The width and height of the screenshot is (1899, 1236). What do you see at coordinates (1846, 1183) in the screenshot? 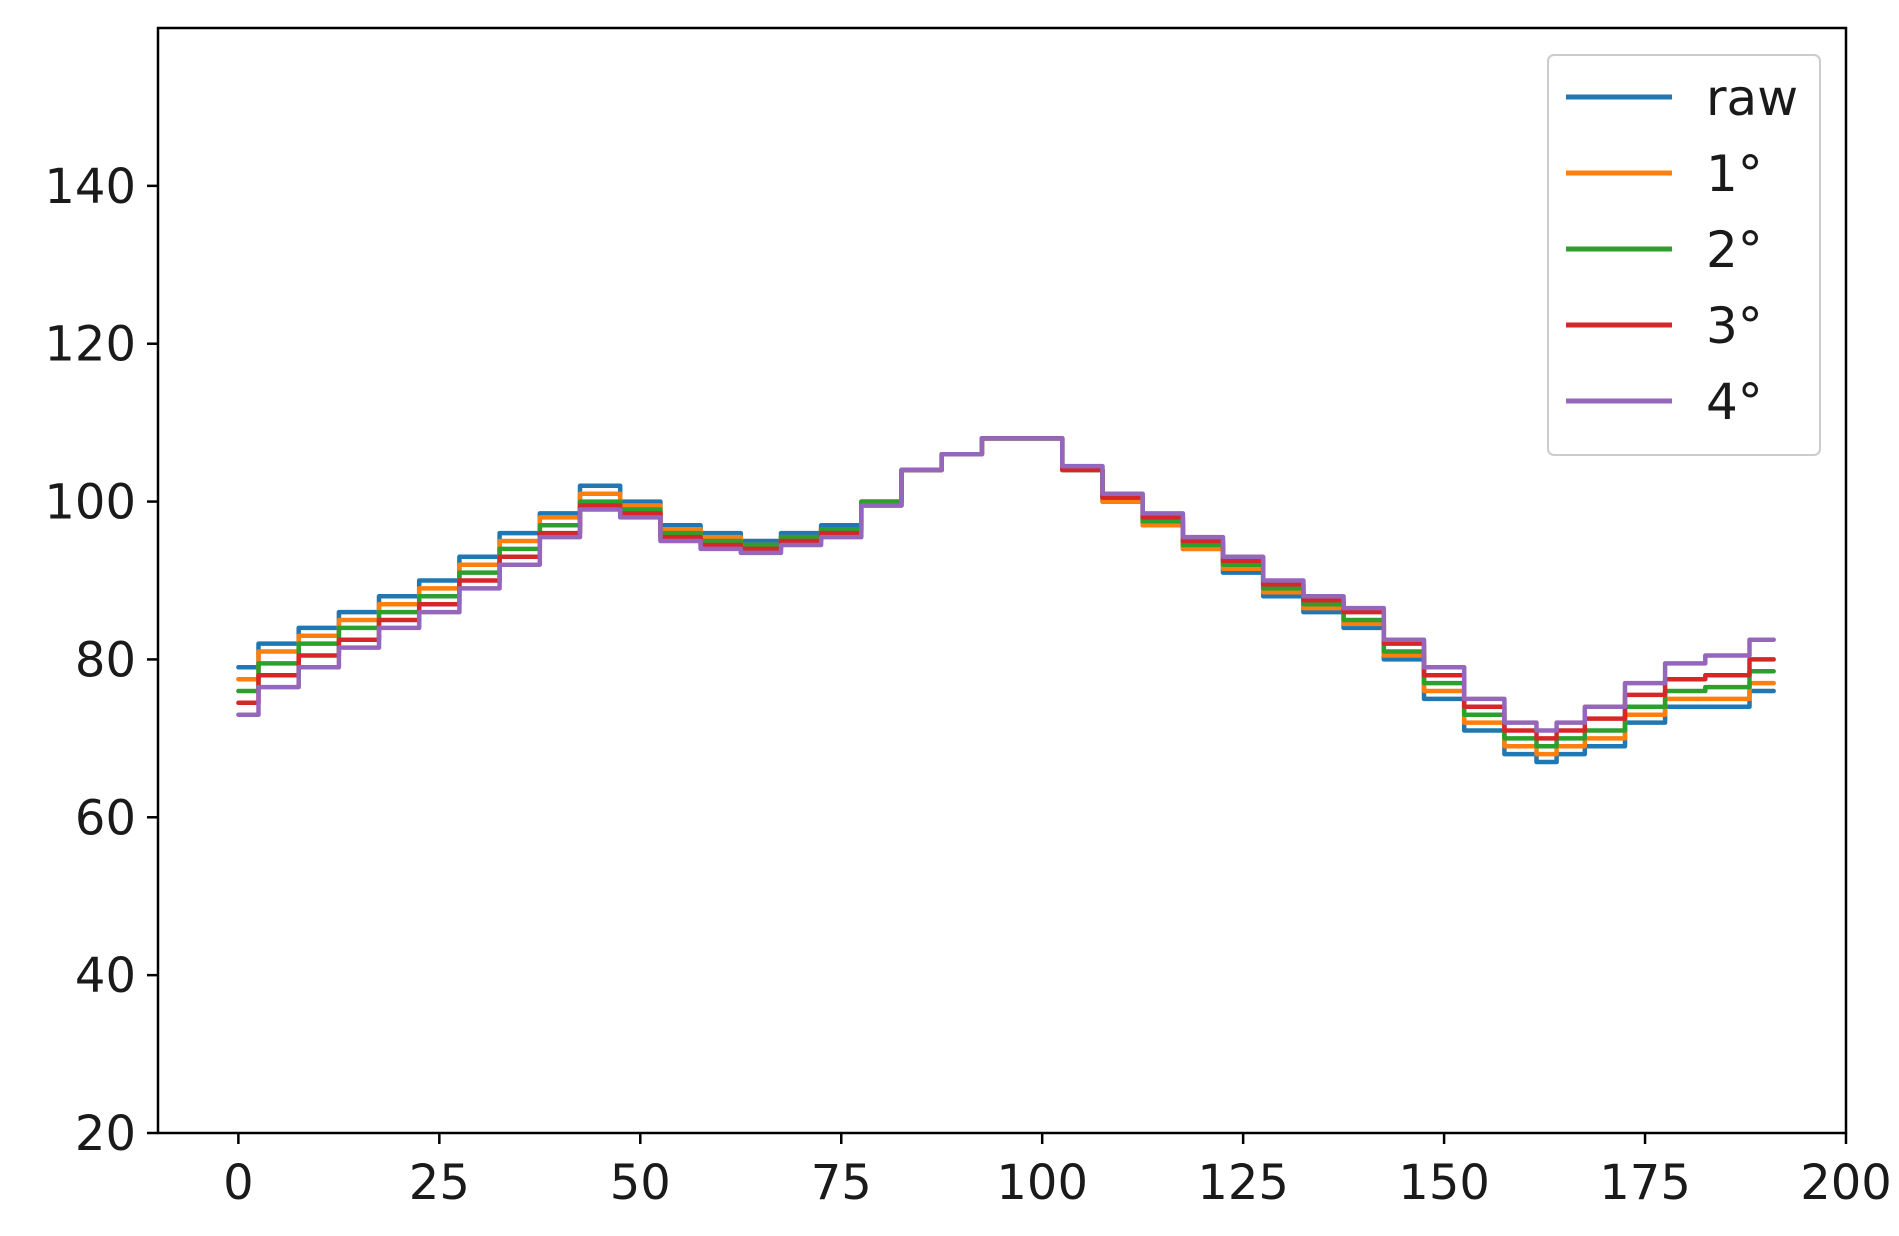
I see `x-tick-label: 200` at bounding box center [1846, 1183].